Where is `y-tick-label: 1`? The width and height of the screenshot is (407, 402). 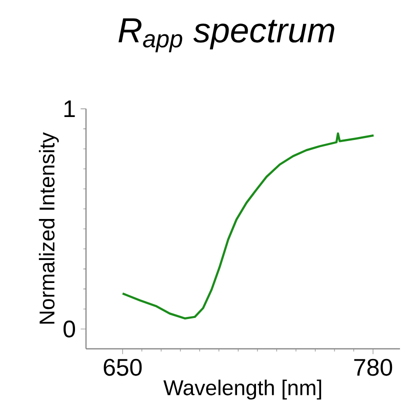
y-tick-label: 1 is located at coordinates (69, 109).